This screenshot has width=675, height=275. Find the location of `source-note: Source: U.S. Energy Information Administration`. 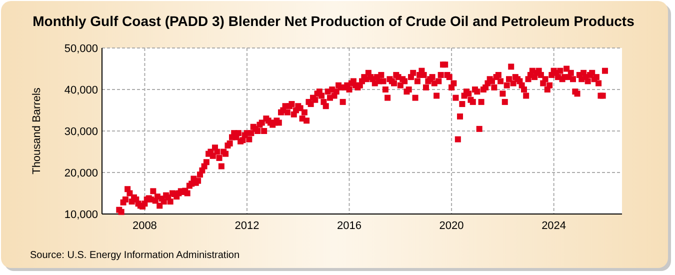

source-note: Source: U.S. Energy Information Administration is located at coordinates (135, 255).